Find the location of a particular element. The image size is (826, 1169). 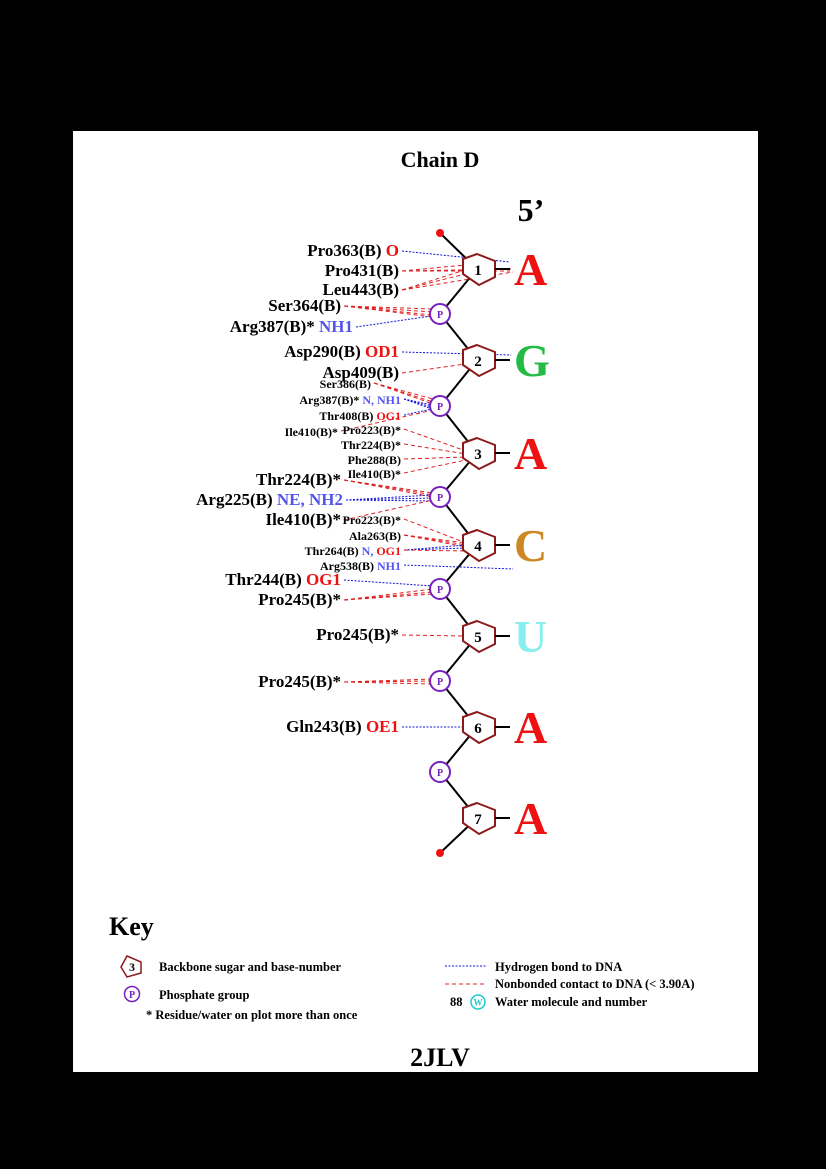

phosphates: P P P P P P is located at coordinates (440, 543).